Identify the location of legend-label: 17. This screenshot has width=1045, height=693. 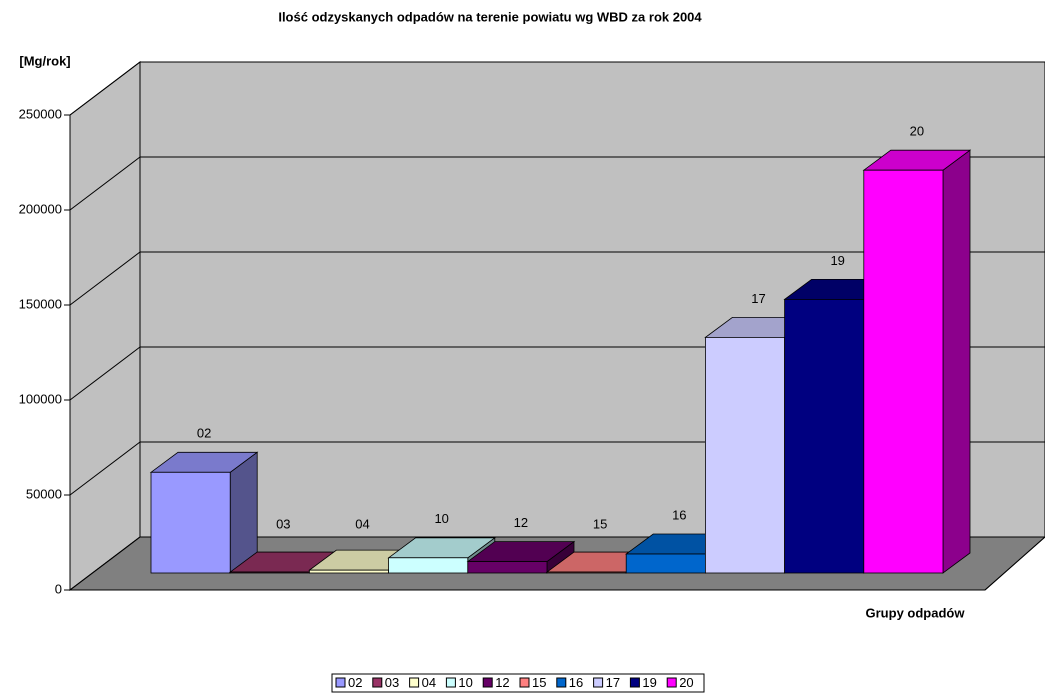
(613, 682).